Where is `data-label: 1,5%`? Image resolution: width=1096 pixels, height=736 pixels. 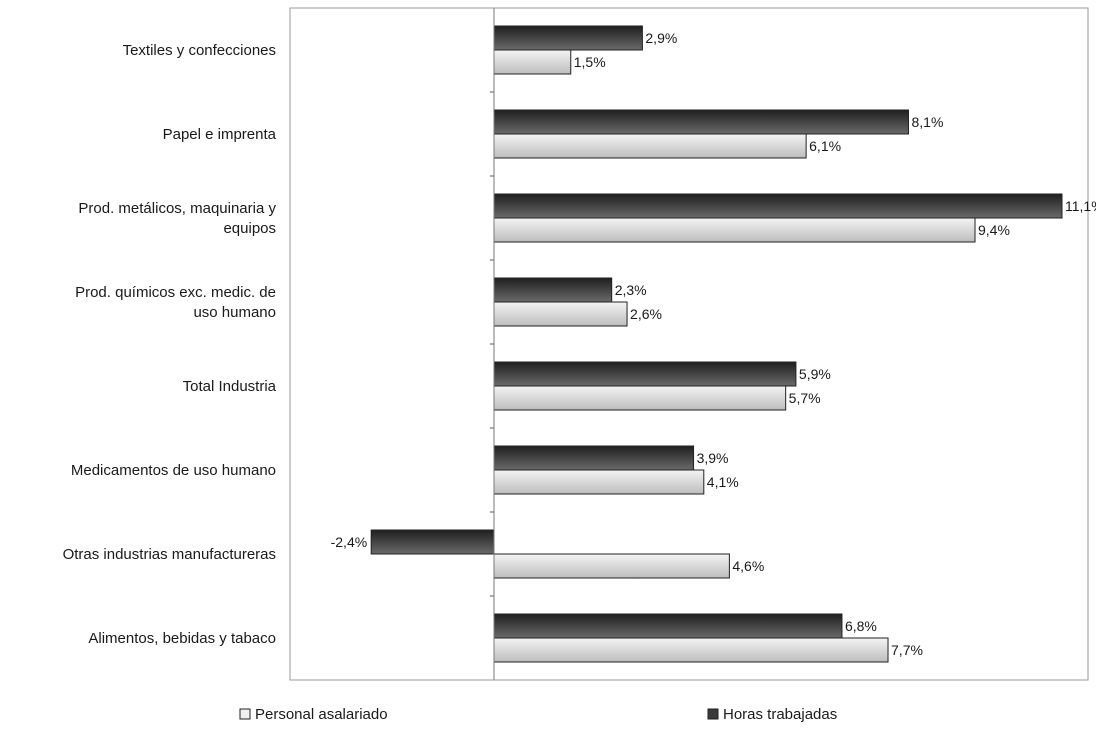
data-label: 1,5% is located at coordinates (590, 62).